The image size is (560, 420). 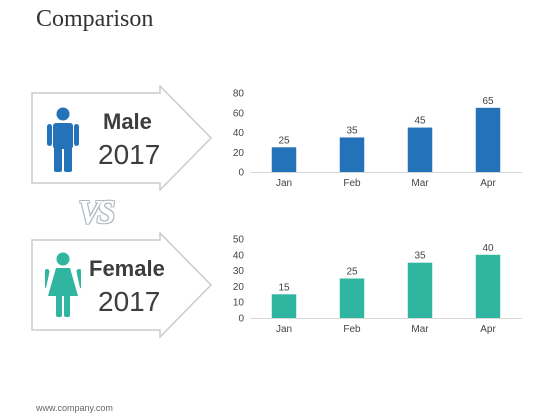 What do you see at coordinates (74, 408) in the screenshot?
I see `footer-url: www.company.com` at bounding box center [74, 408].